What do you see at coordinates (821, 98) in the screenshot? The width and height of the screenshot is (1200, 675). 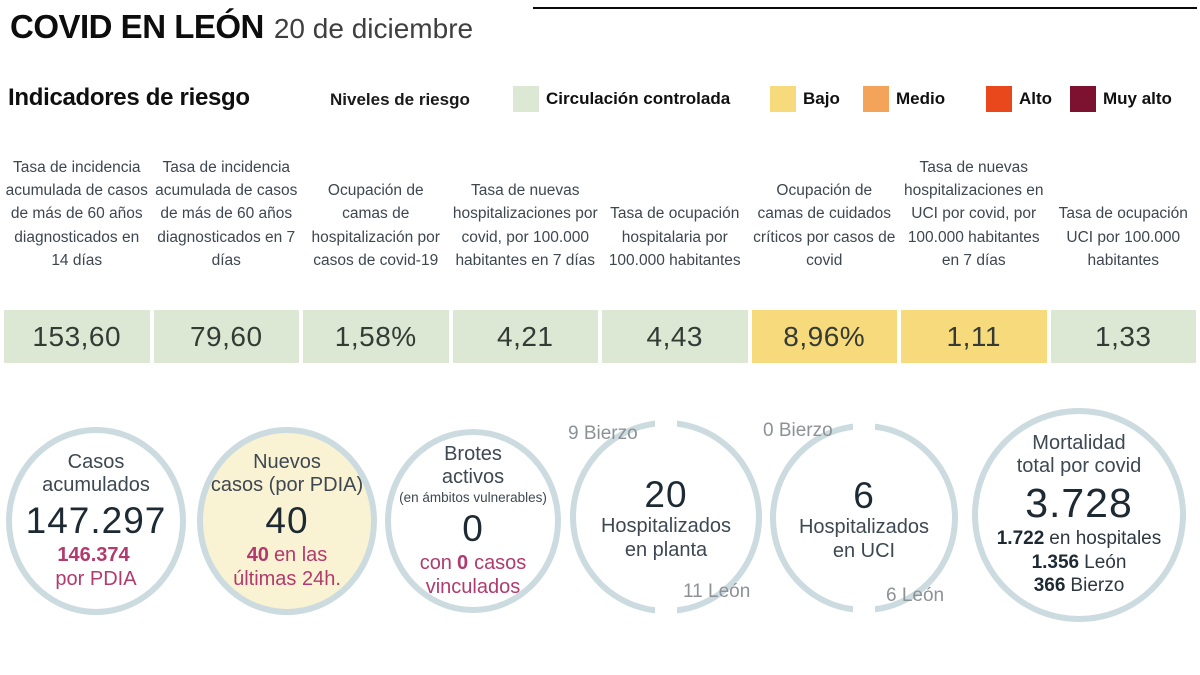 I see `legend-label: Bajo` at bounding box center [821, 98].